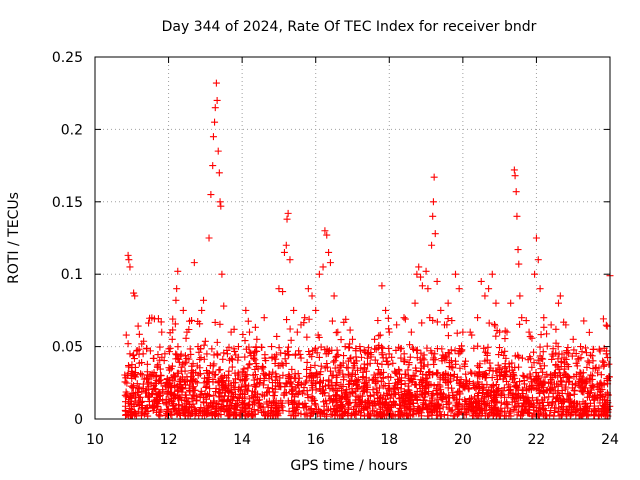 This screenshot has height=480, width=640. Describe the element at coordinates (348, 466) in the screenshot. I see `x-axis-label: GPS time / hours` at that location.